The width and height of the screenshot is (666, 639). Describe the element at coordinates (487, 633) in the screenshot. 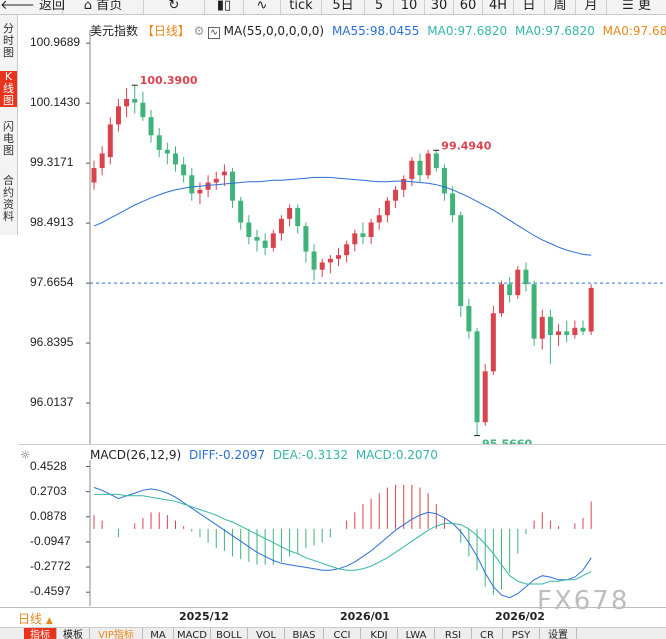

I see `tab-12: CR` at that location.